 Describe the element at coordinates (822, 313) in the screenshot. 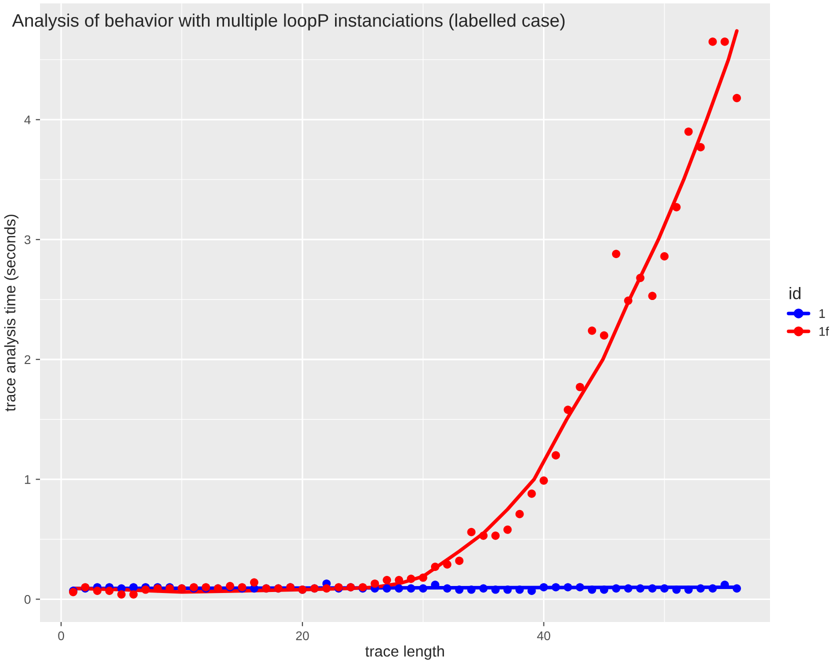

I see `legend-label: 1` at that location.